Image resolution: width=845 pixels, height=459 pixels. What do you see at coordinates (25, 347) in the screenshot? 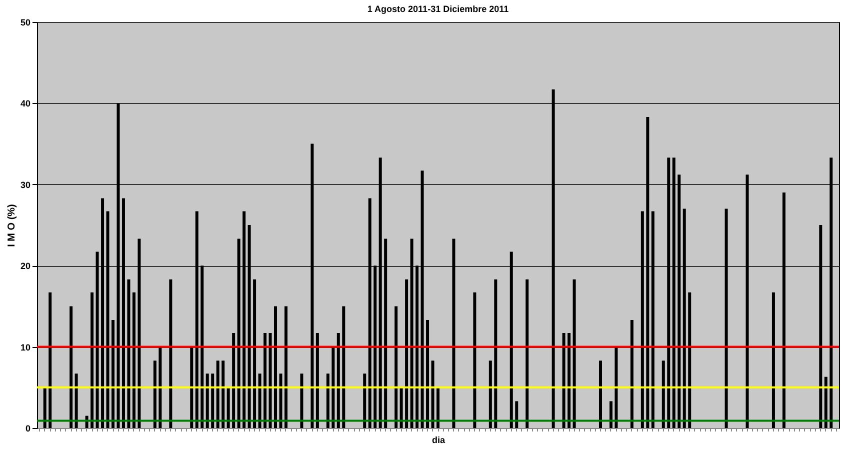
I see `y-tick-label: 10` at bounding box center [25, 347].